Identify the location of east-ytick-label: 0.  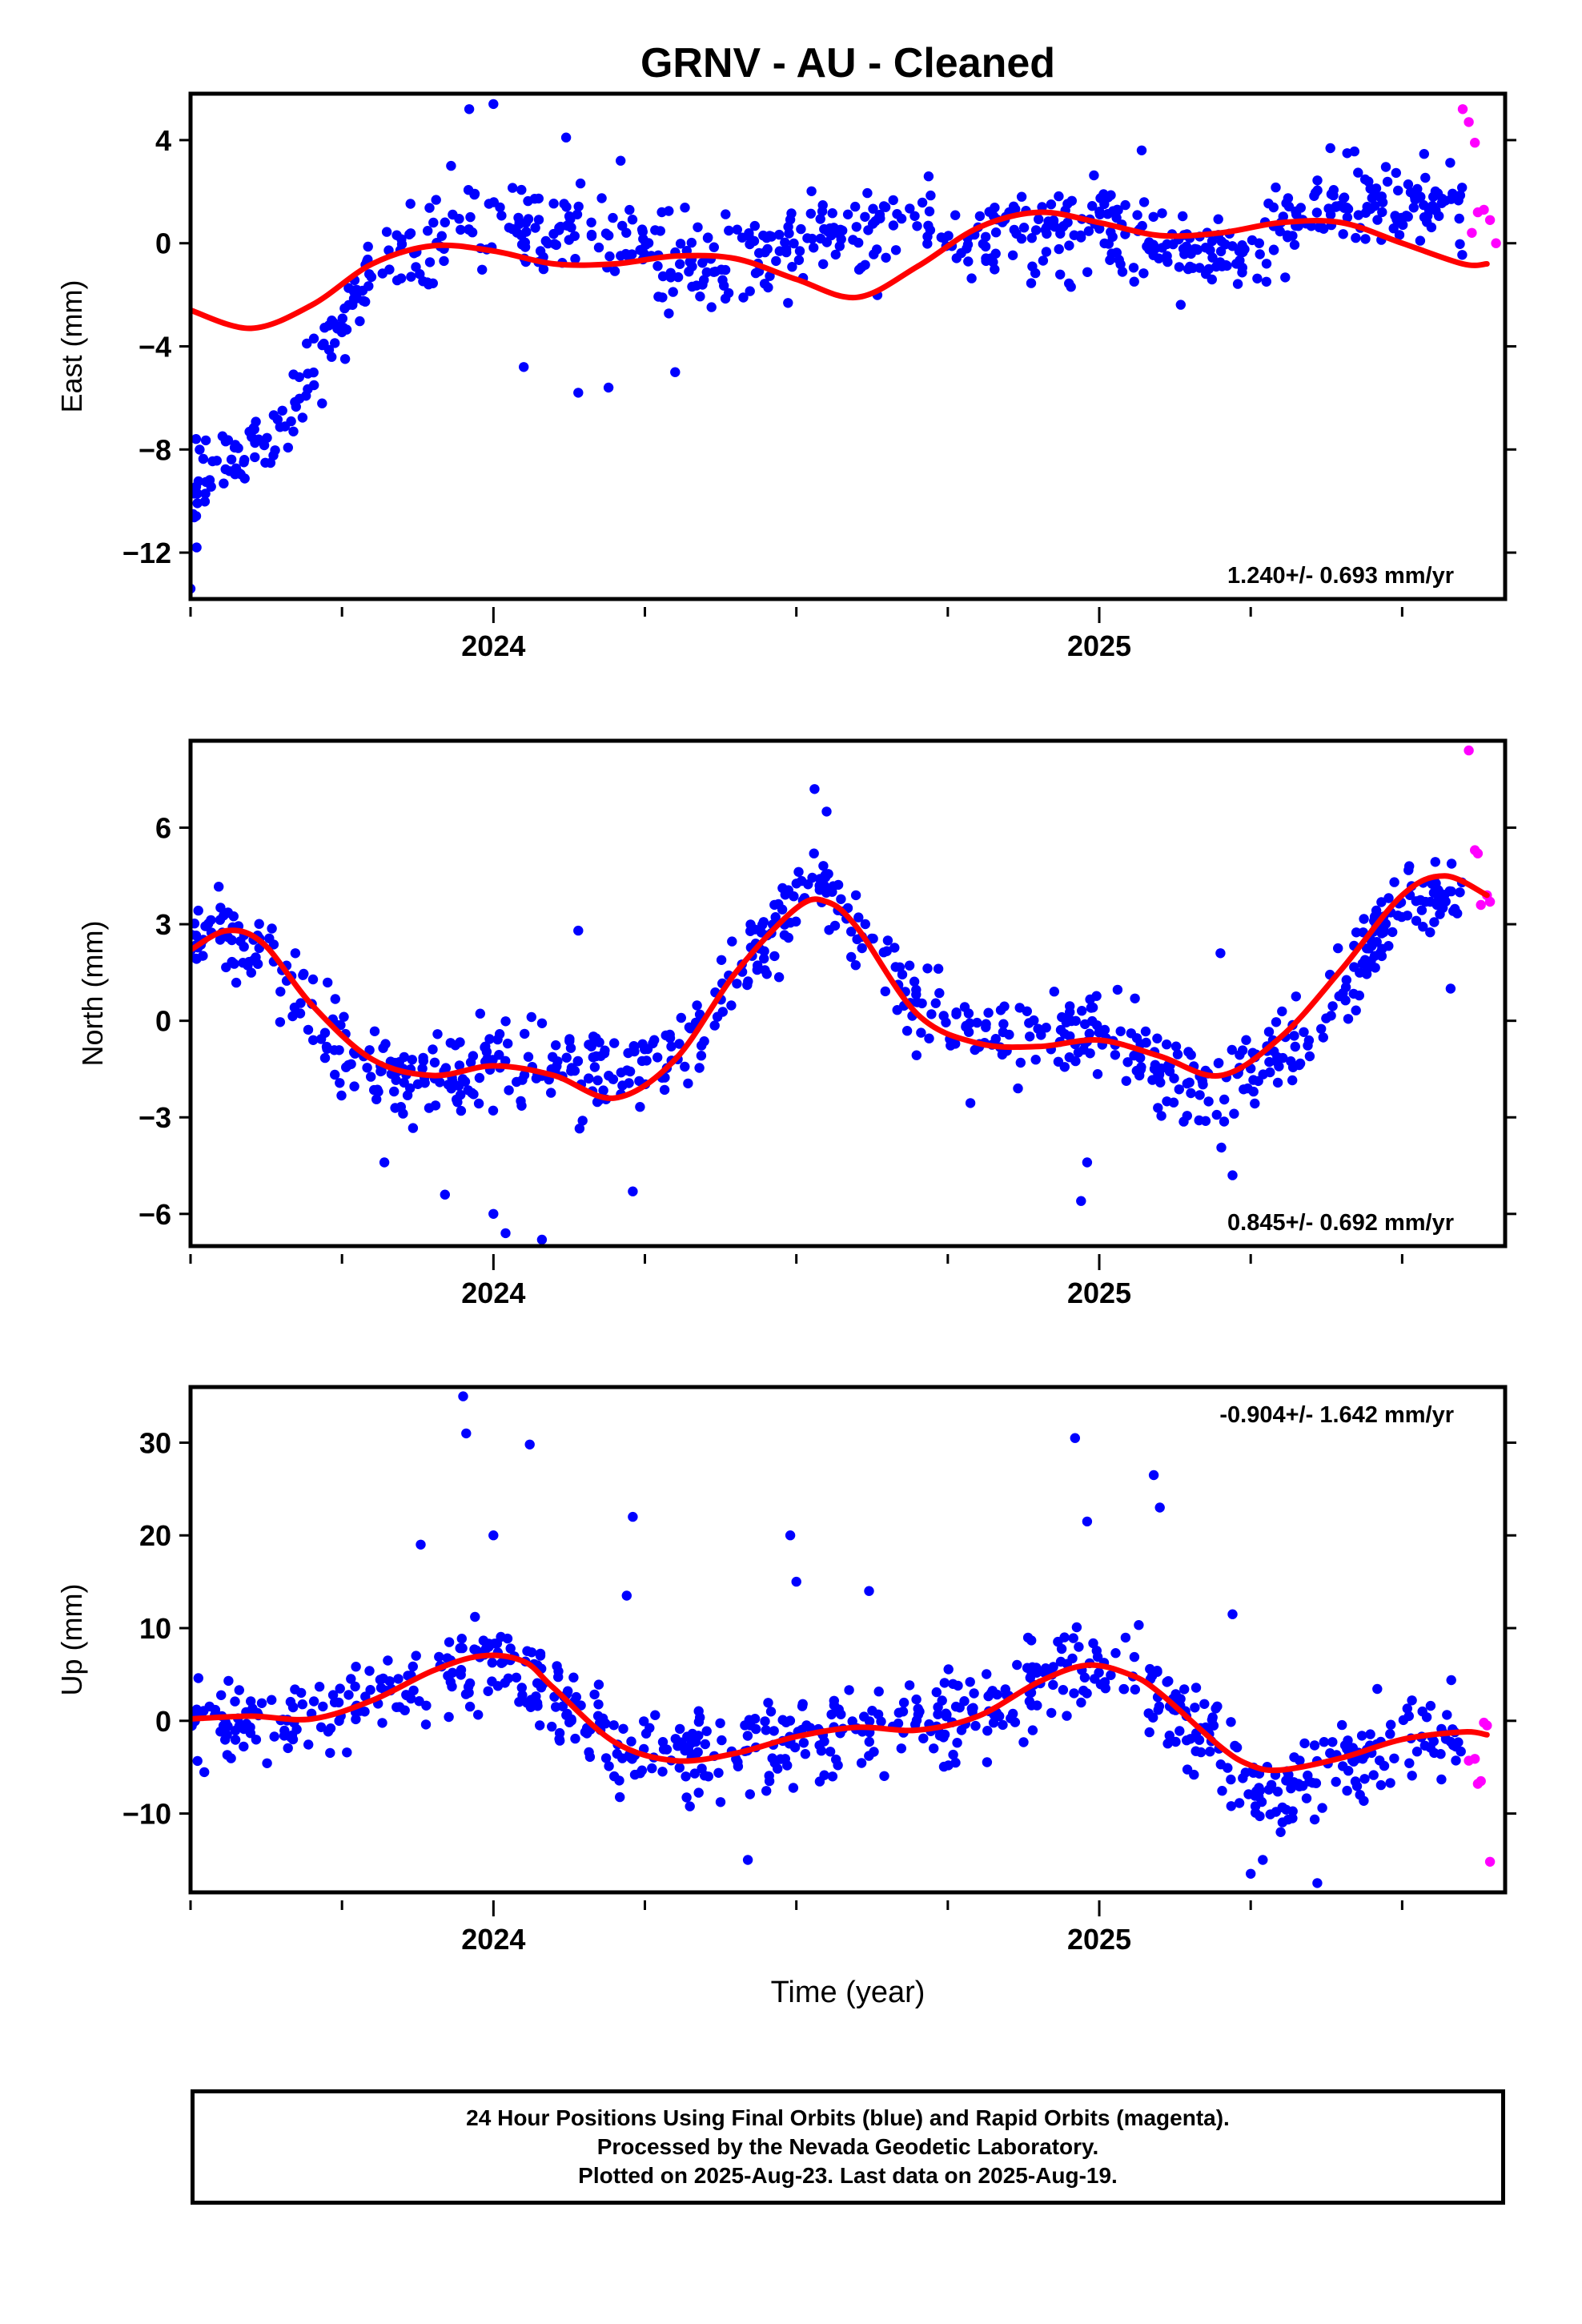
(163, 243).